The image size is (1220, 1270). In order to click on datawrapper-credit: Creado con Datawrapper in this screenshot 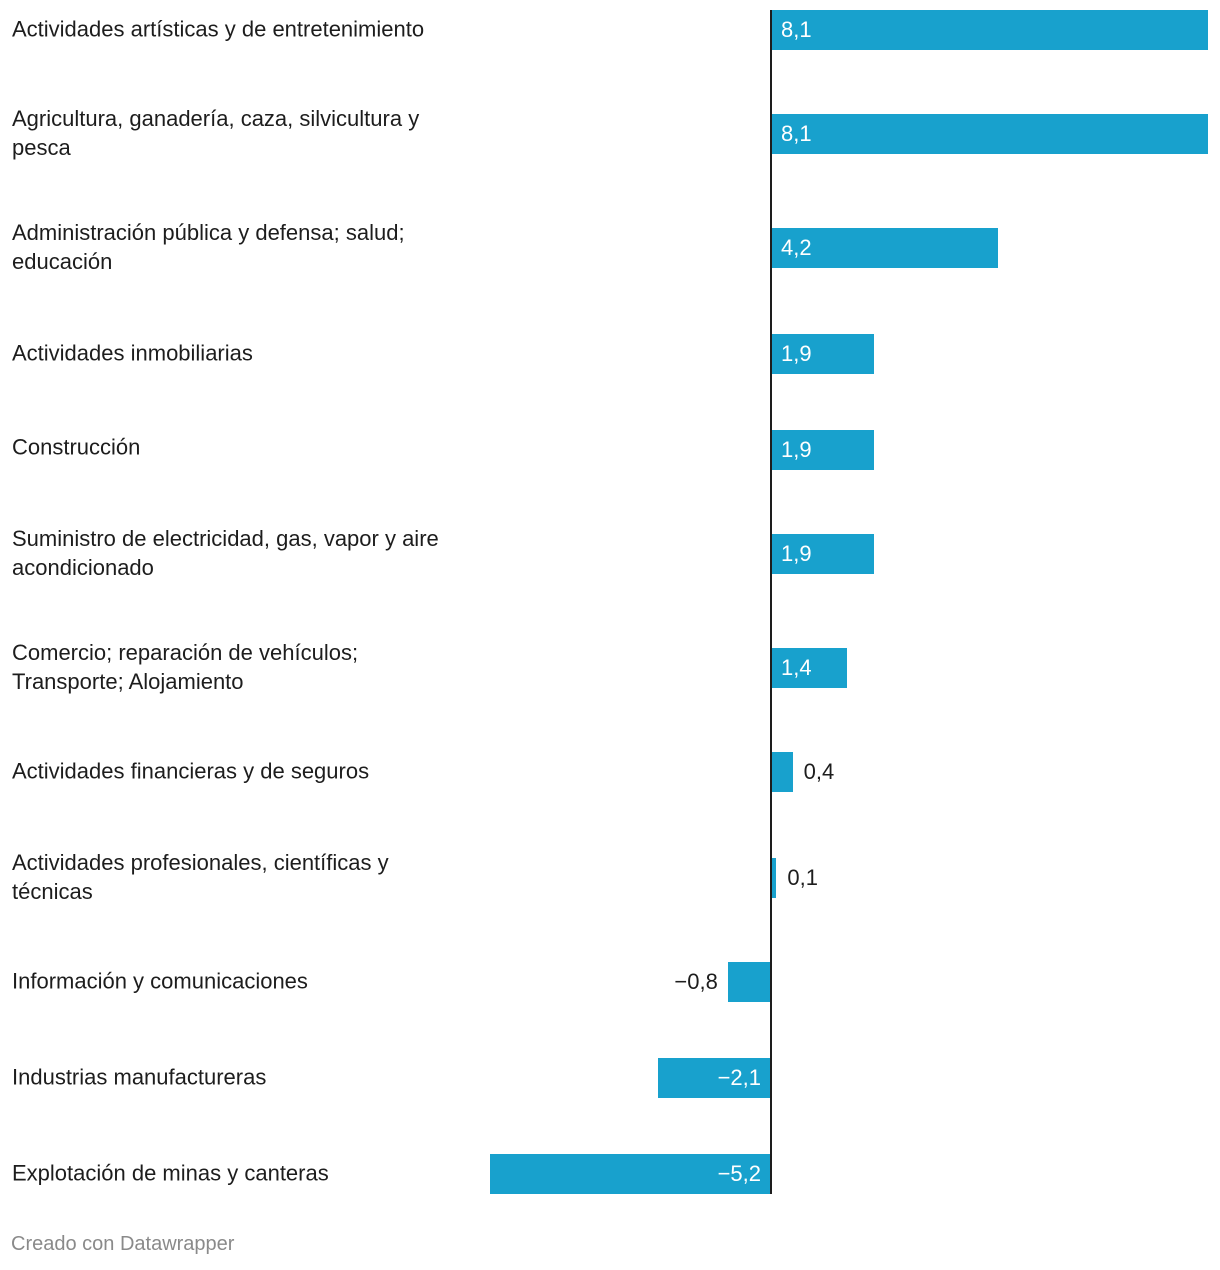, I will do `click(123, 1244)`.